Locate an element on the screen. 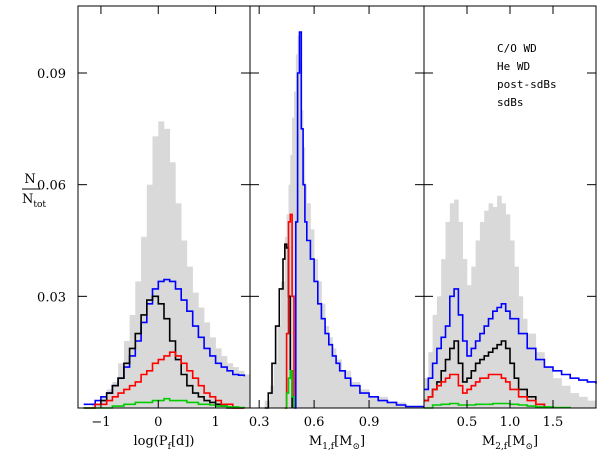  xlabel-period: log(Pf[d]) is located at coordinates (163, 442).